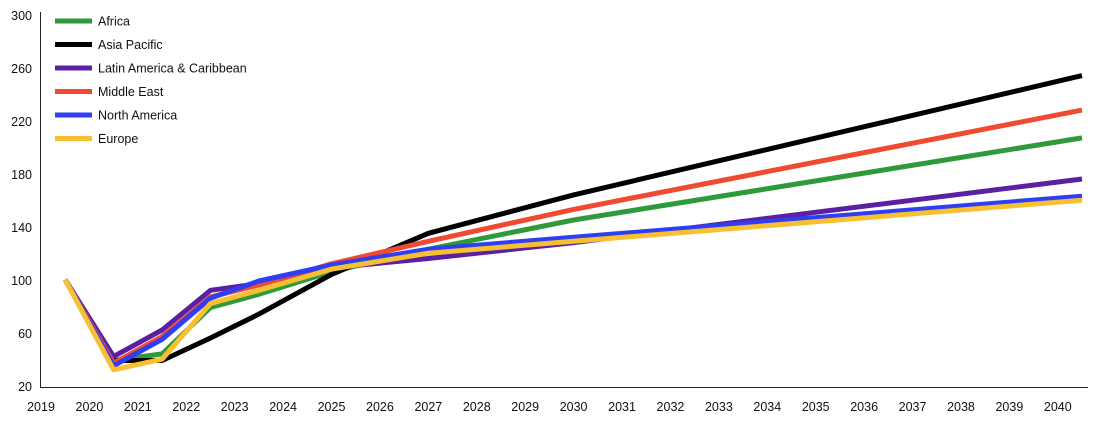 The width and height of the screenshot is (1095, 425). I want to click on legend-label: North America, so click(137, 116).